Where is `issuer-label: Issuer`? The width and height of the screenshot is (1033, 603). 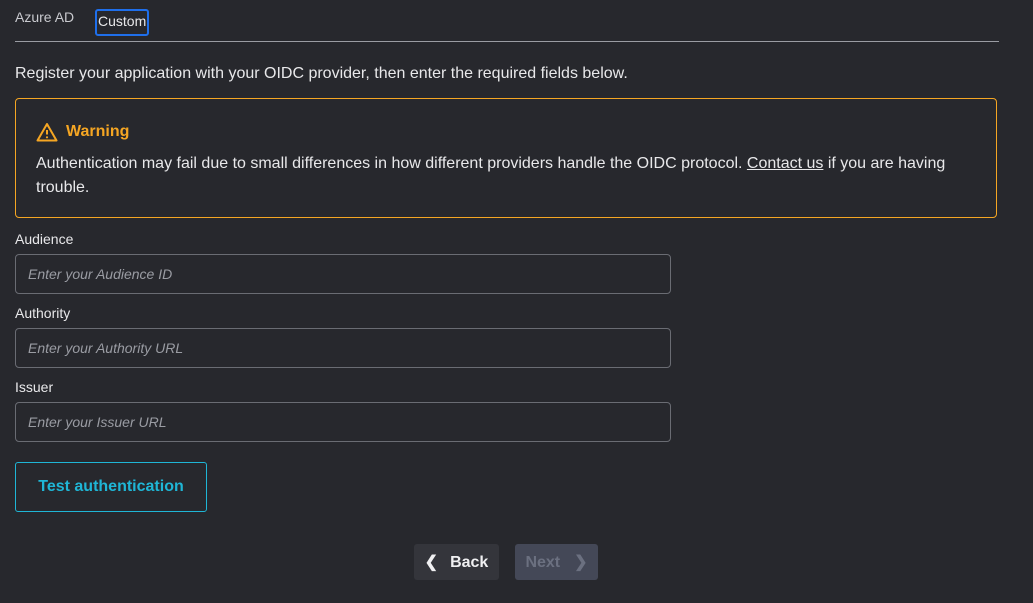
issuer-label: Issuer is located at coordinates (34, 387).